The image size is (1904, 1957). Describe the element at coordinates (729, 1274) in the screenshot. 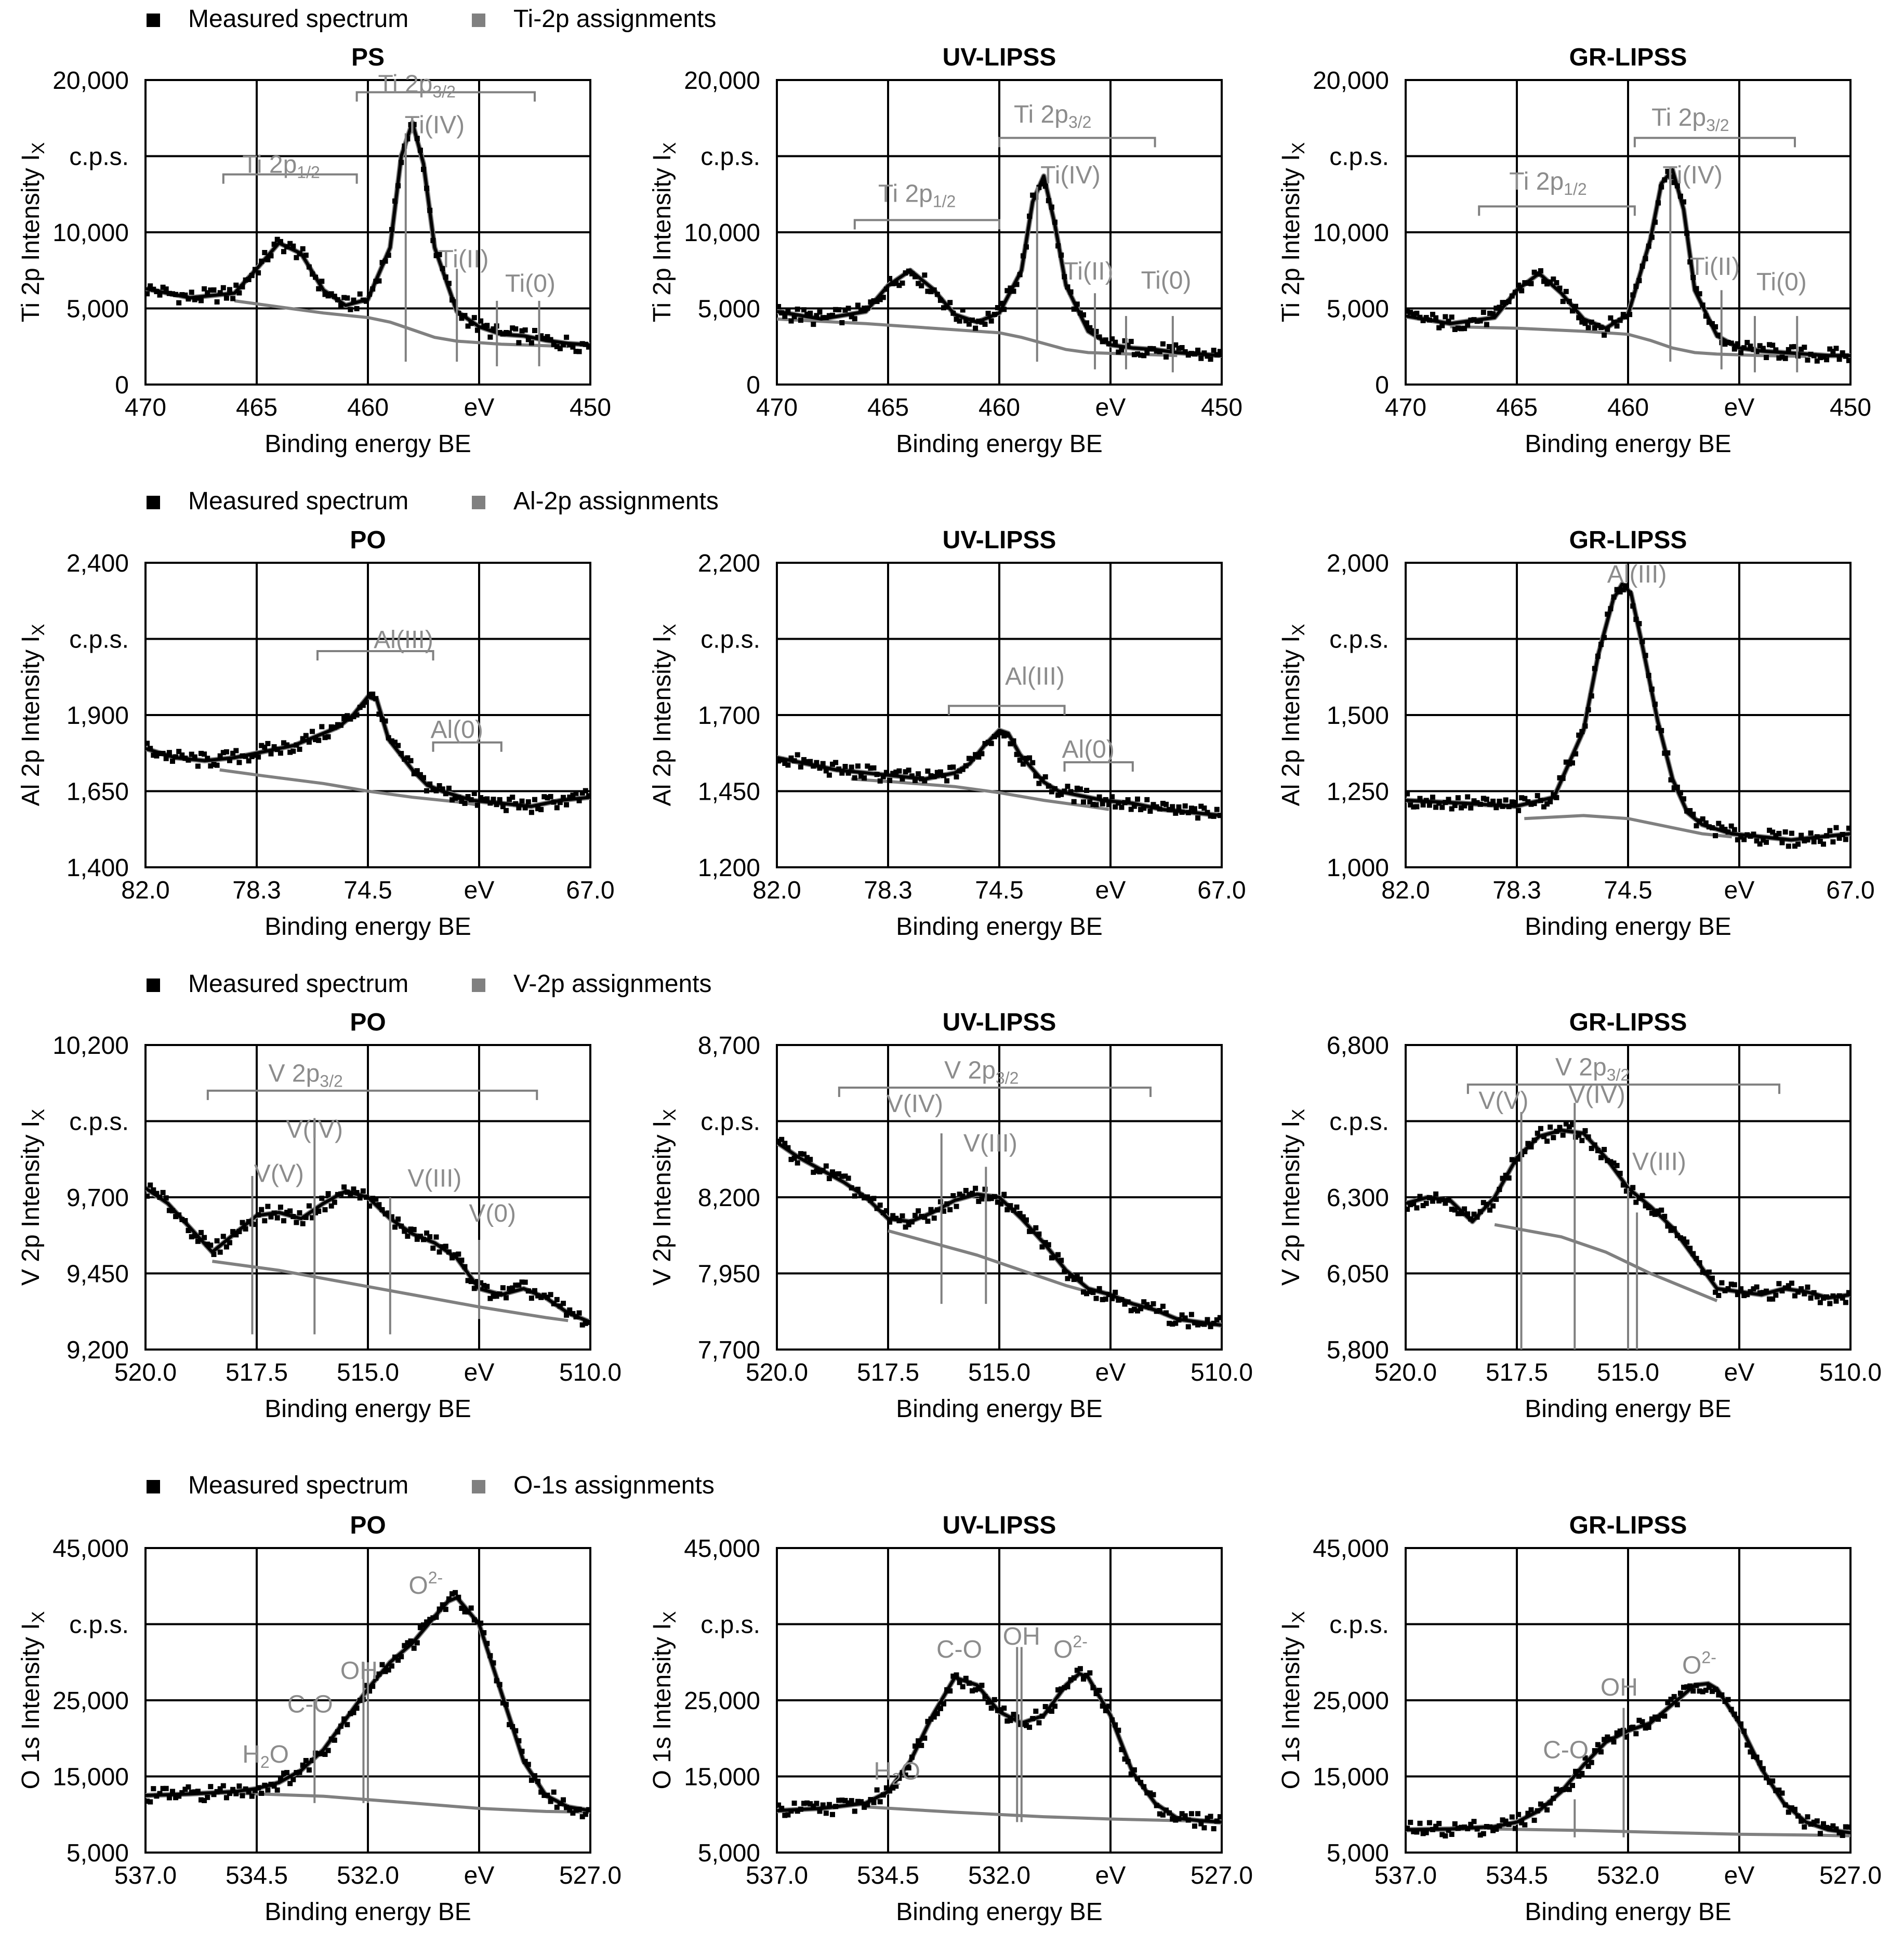

I see `y-tick-label: 7,950` at that location.